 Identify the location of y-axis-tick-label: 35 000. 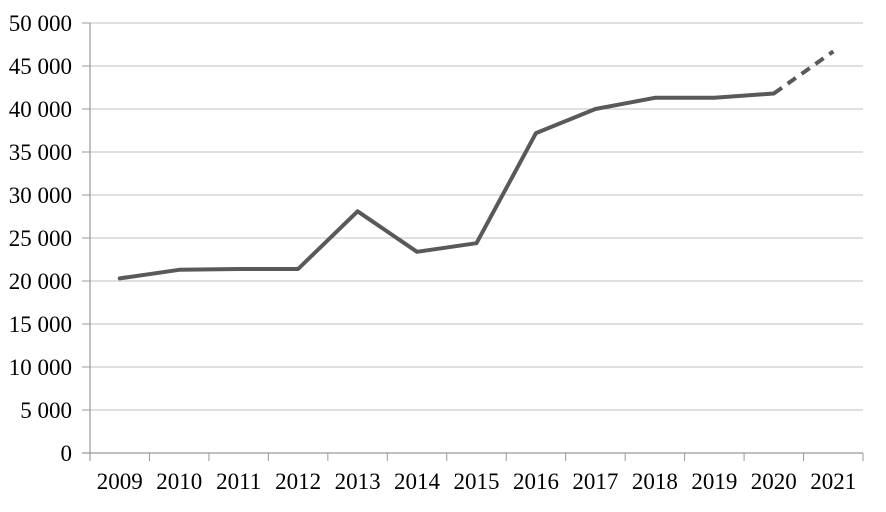
(40, 152).